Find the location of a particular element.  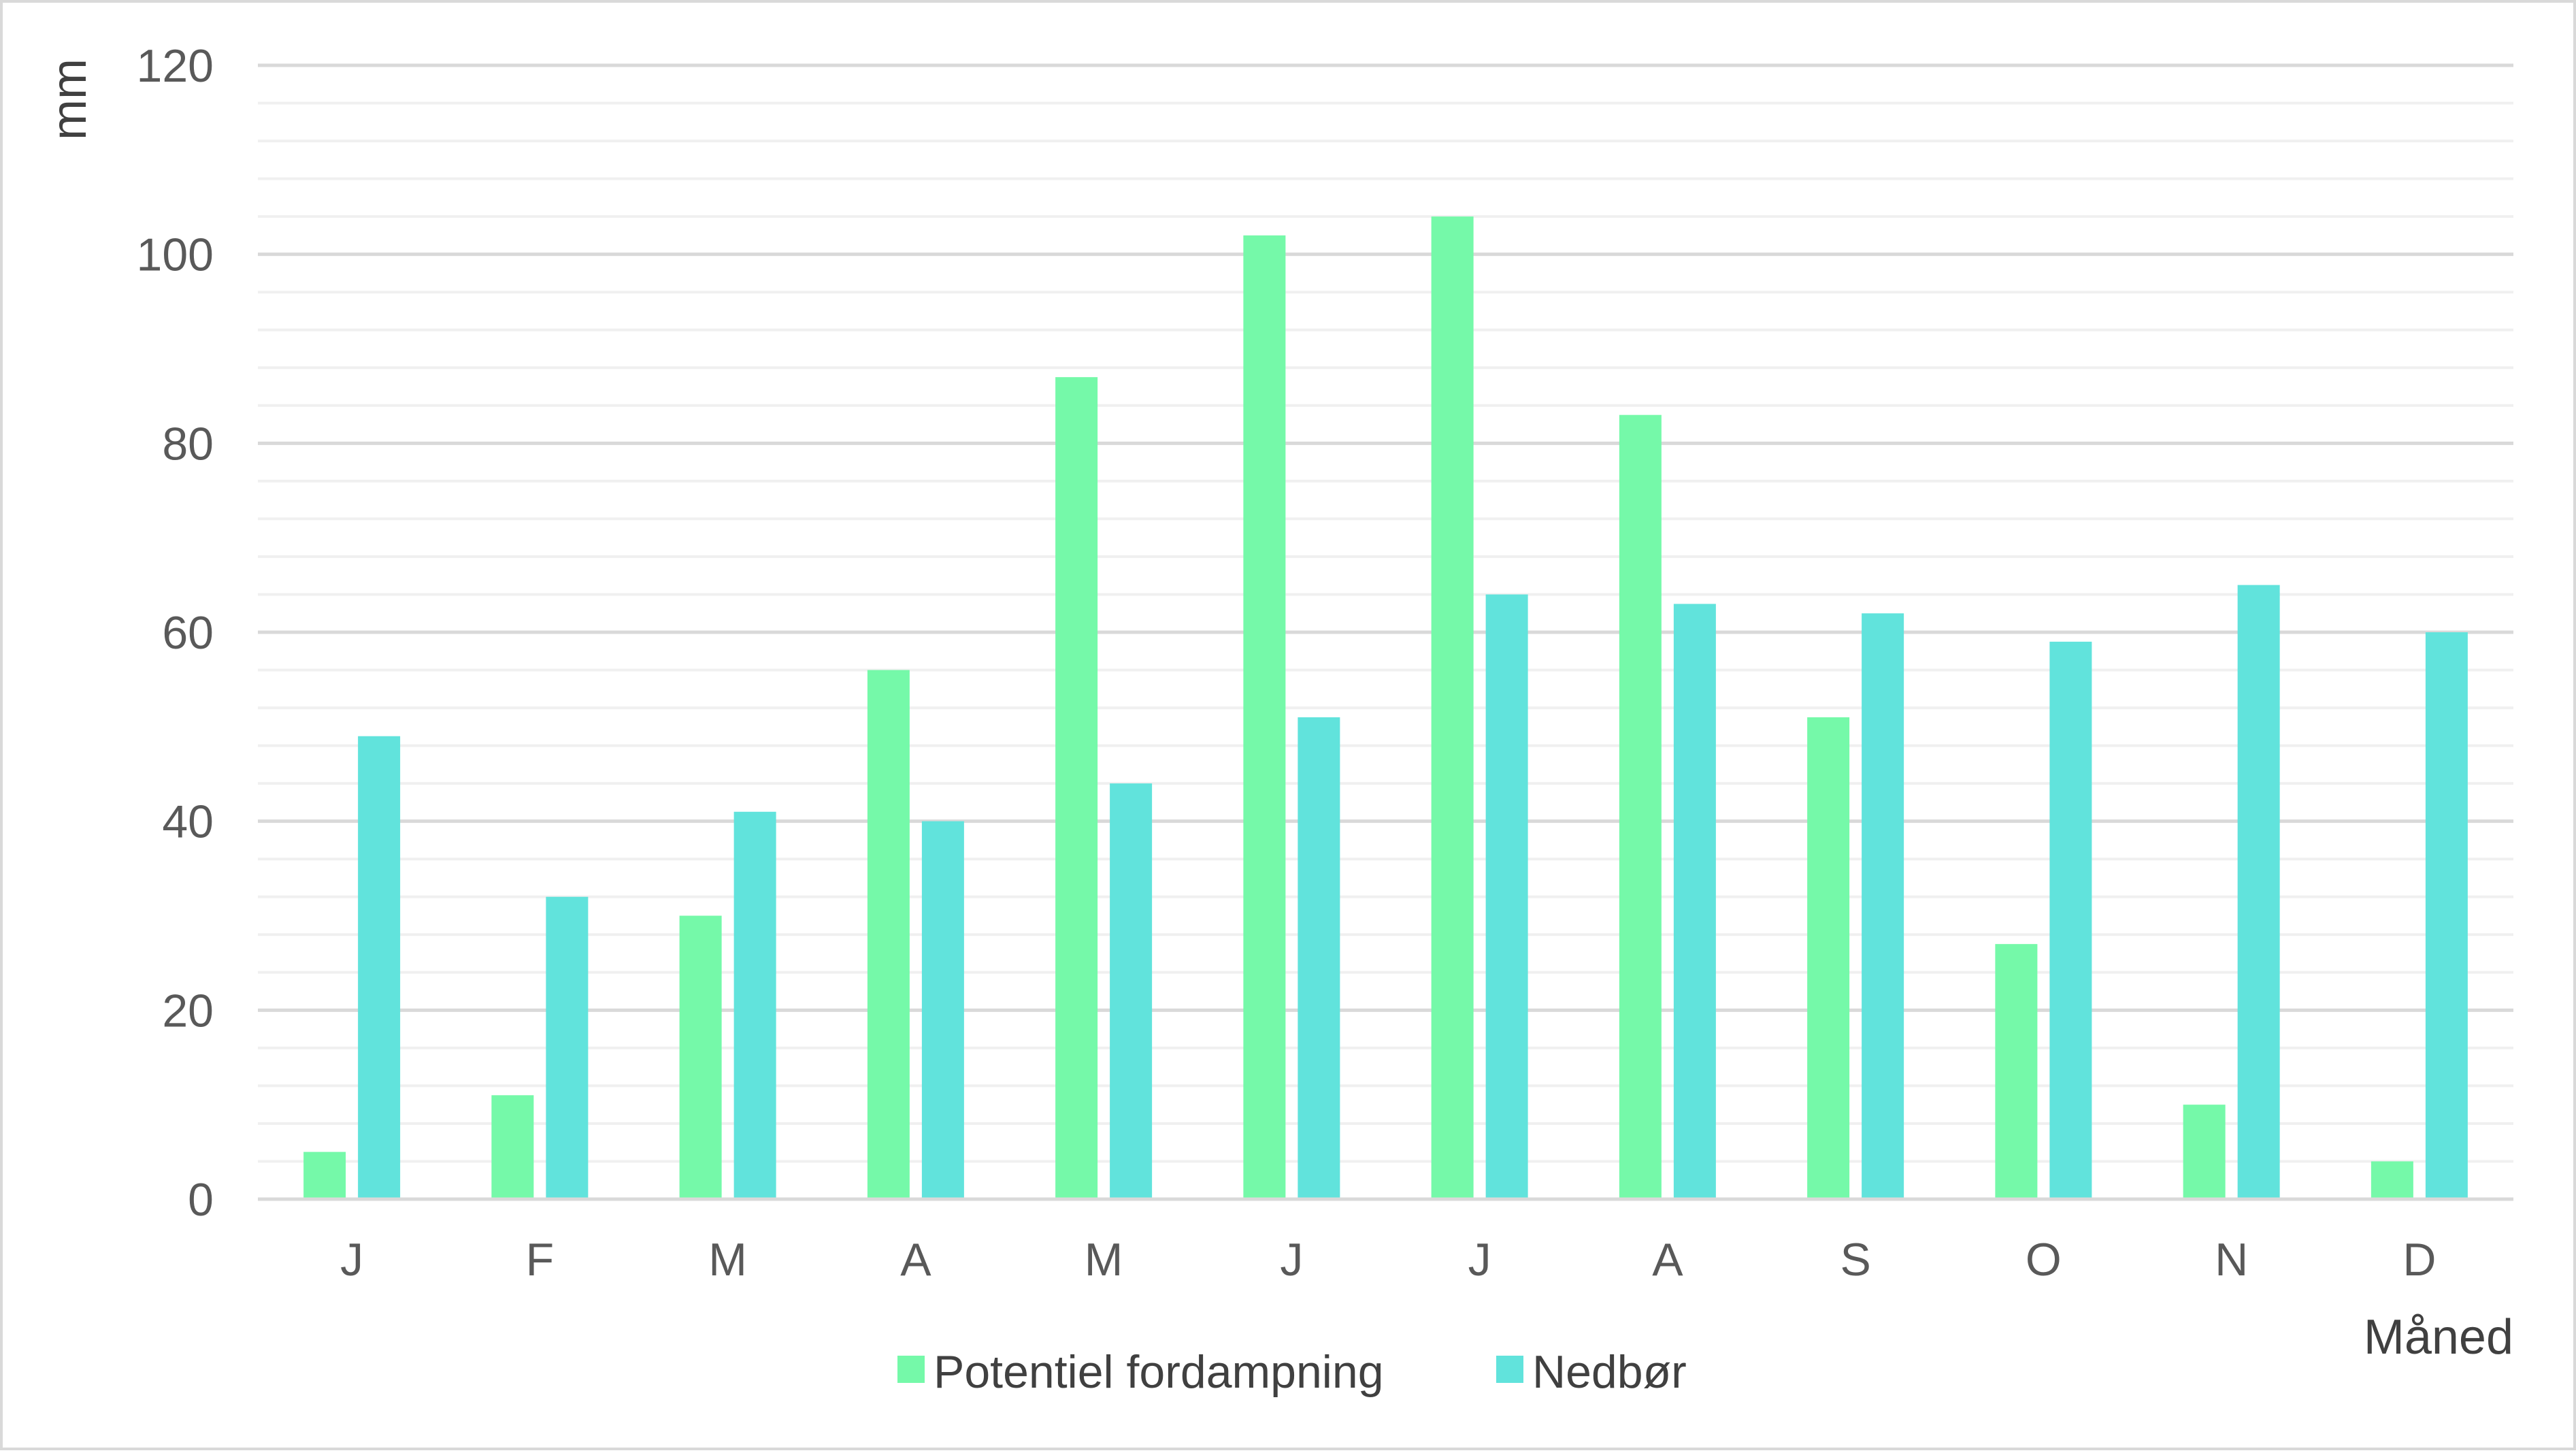

legend-label-nedbor: Nedbør is located at coordinates (1610, 1372).